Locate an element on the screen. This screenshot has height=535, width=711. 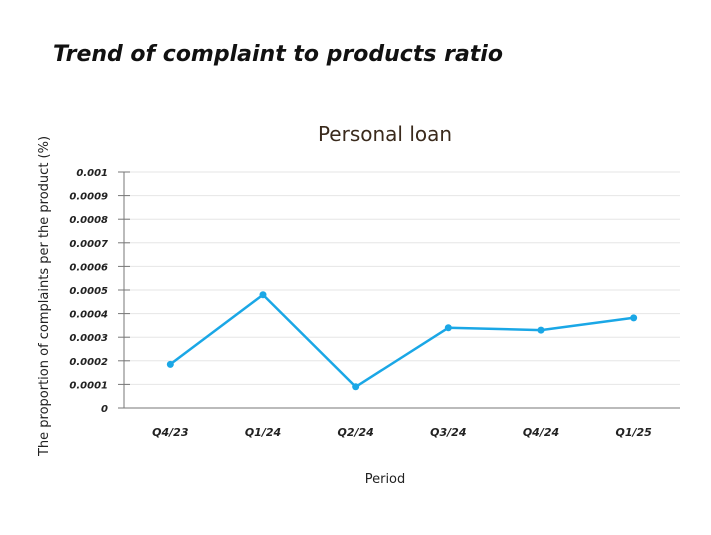
series-layer is located at coordinates (402, 341).